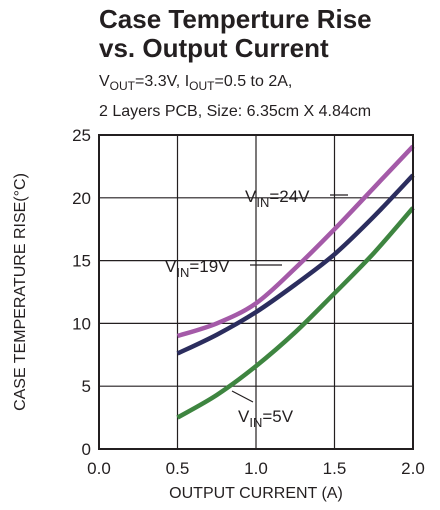 The height and width of the screenshot is (510, 440). Describe the element at coordinates (214, 48) in the screenshot. I see `chart-title-line-2: vs. Output Current` at that location.